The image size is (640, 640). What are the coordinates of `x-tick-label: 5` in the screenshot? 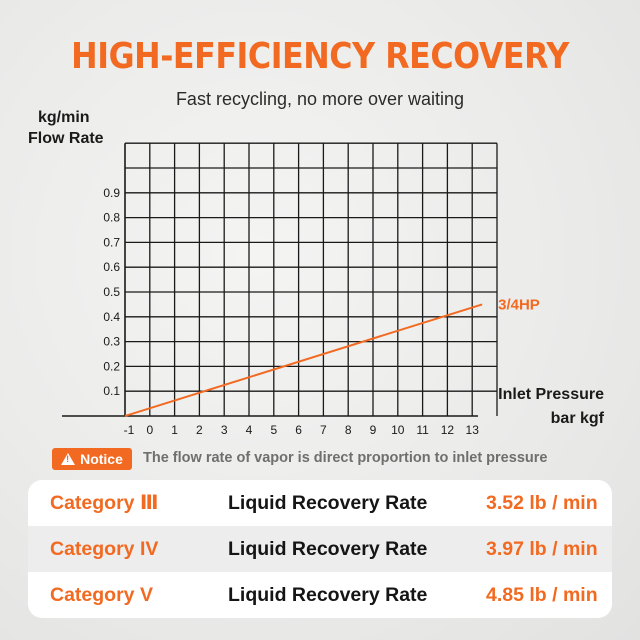 It's located at (273, 430).